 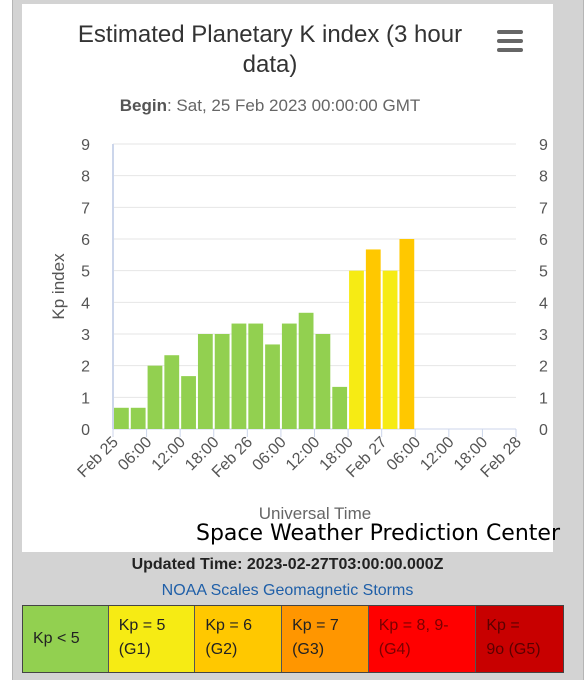 What do you see at coordinates (543, 145) in the screenshot?
I see `y-tick-label-right: 9` at bounding box center [543, 145].